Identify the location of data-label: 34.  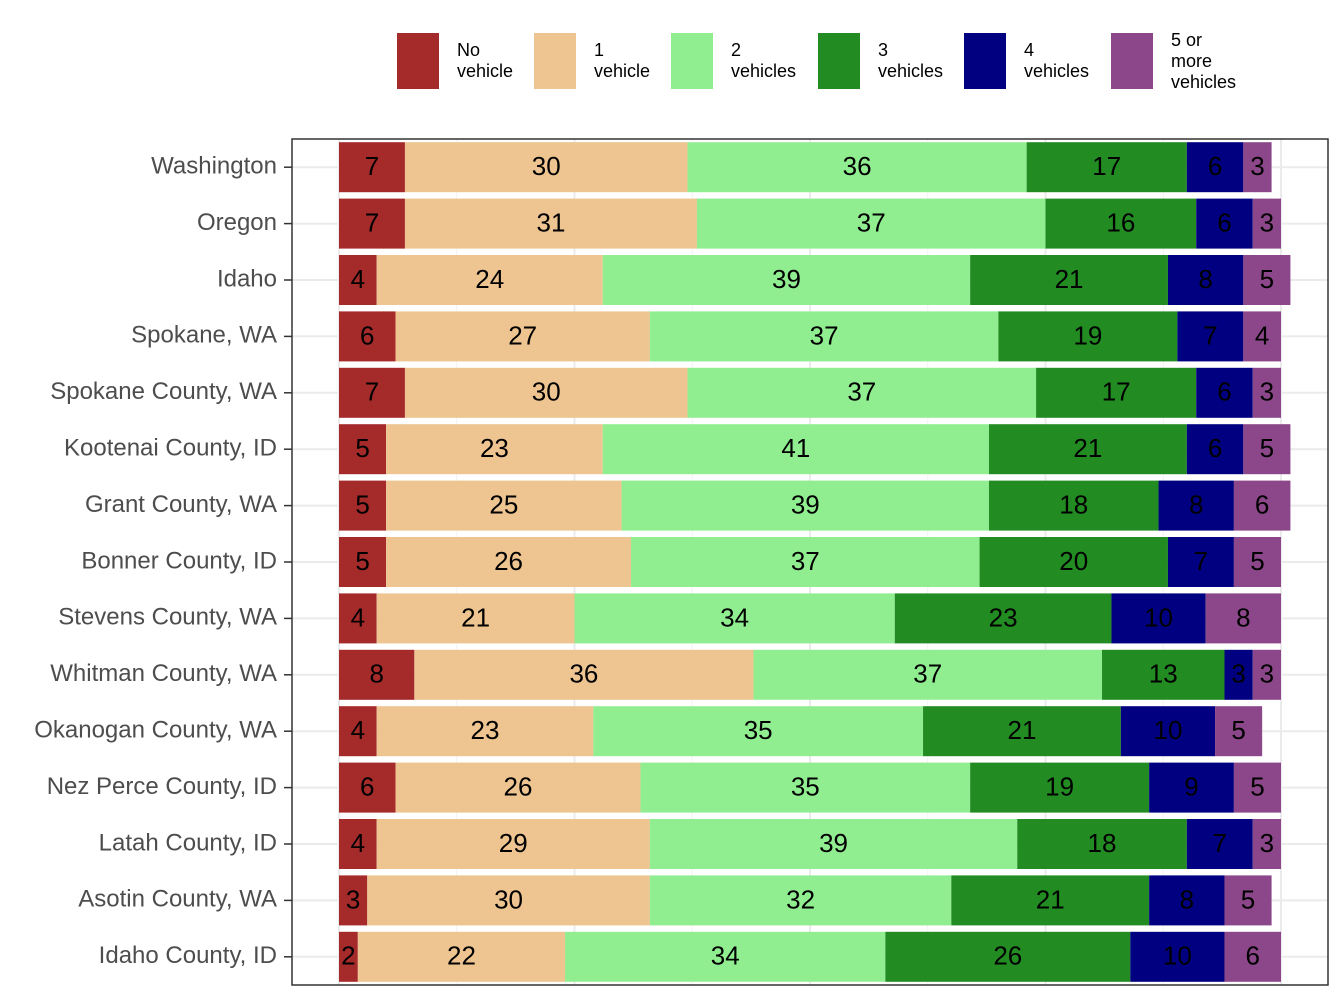
(734, 617).